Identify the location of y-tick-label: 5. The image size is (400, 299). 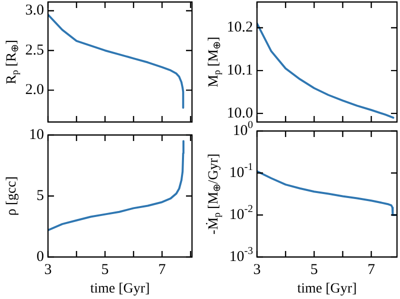
(40, 196).